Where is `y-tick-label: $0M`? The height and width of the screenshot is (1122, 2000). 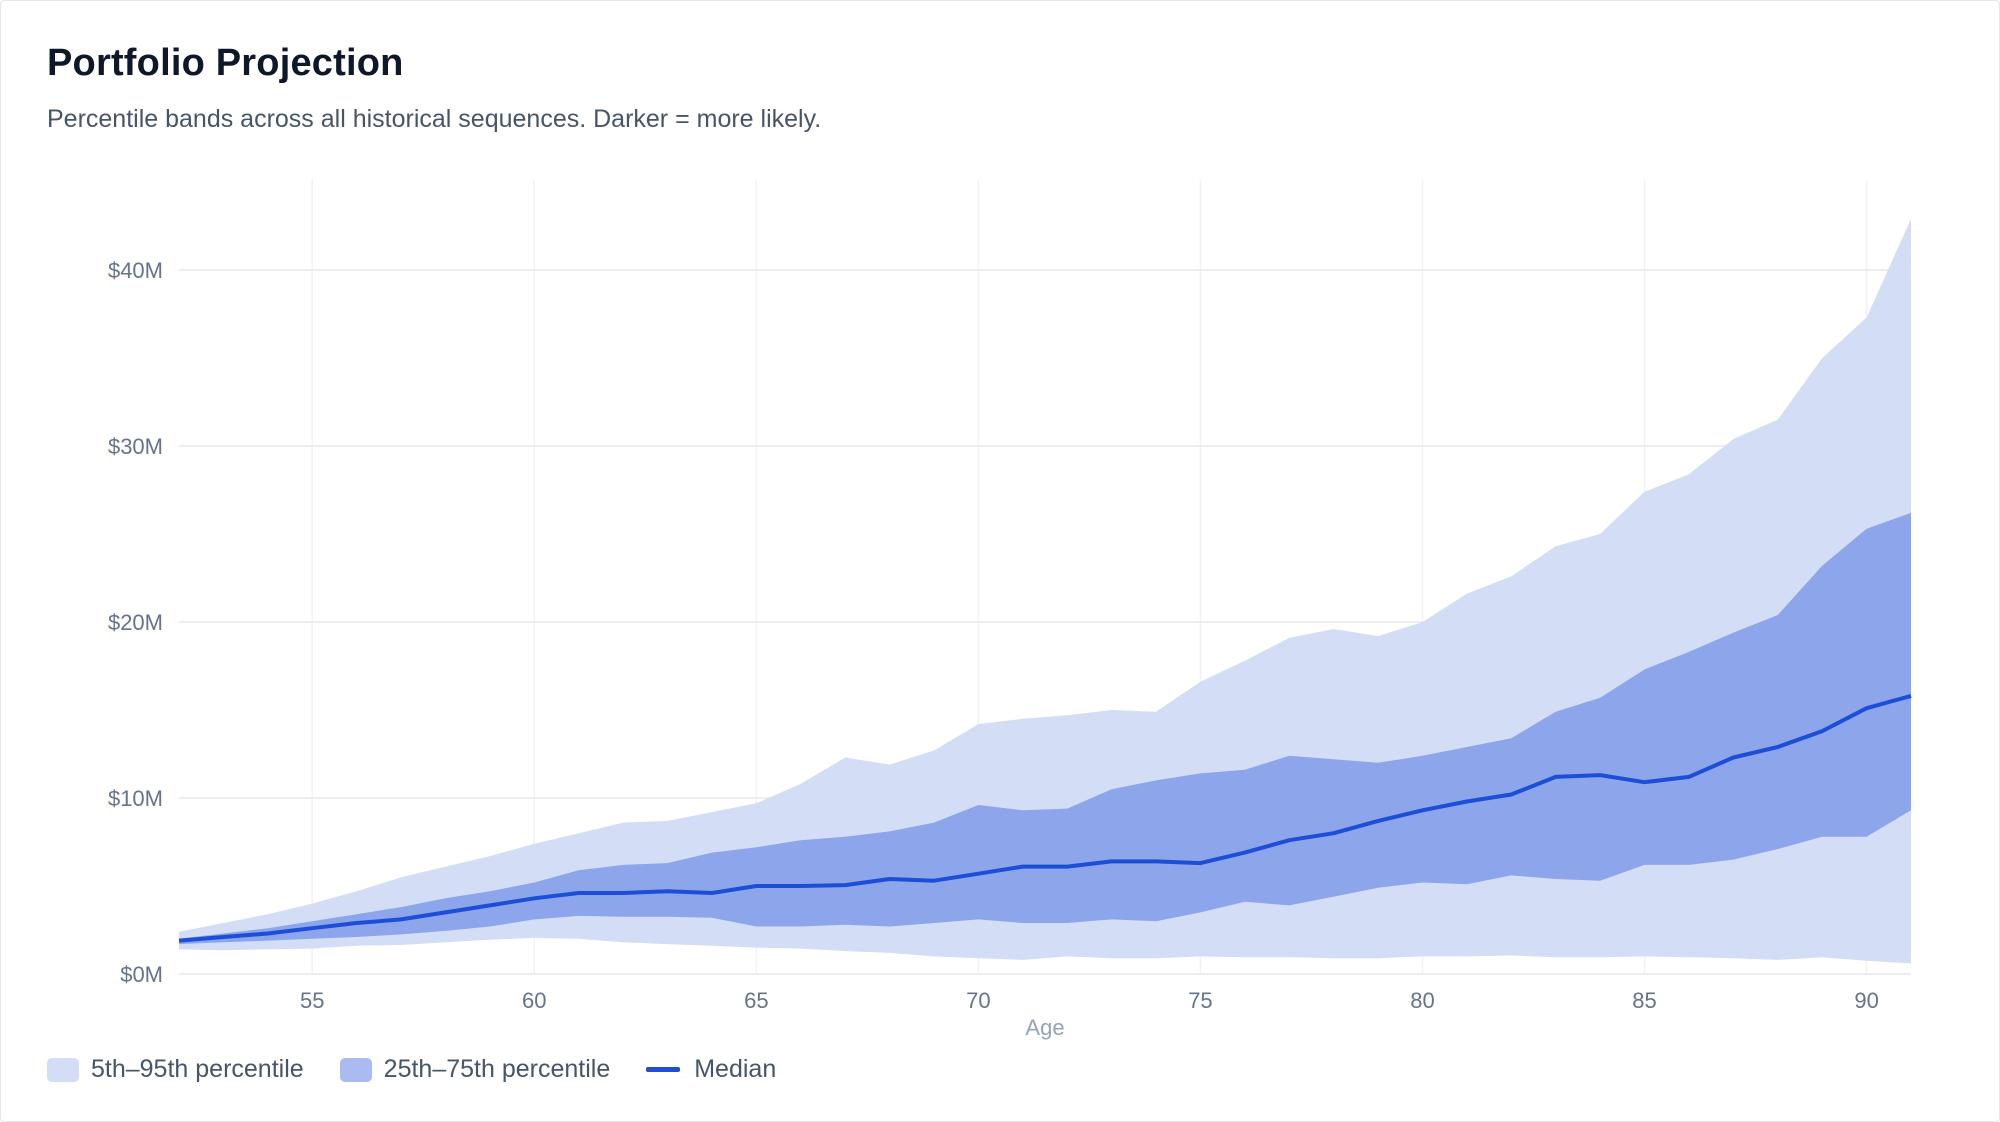
y-tick-label: $0M is located at coordinates (141, 974).